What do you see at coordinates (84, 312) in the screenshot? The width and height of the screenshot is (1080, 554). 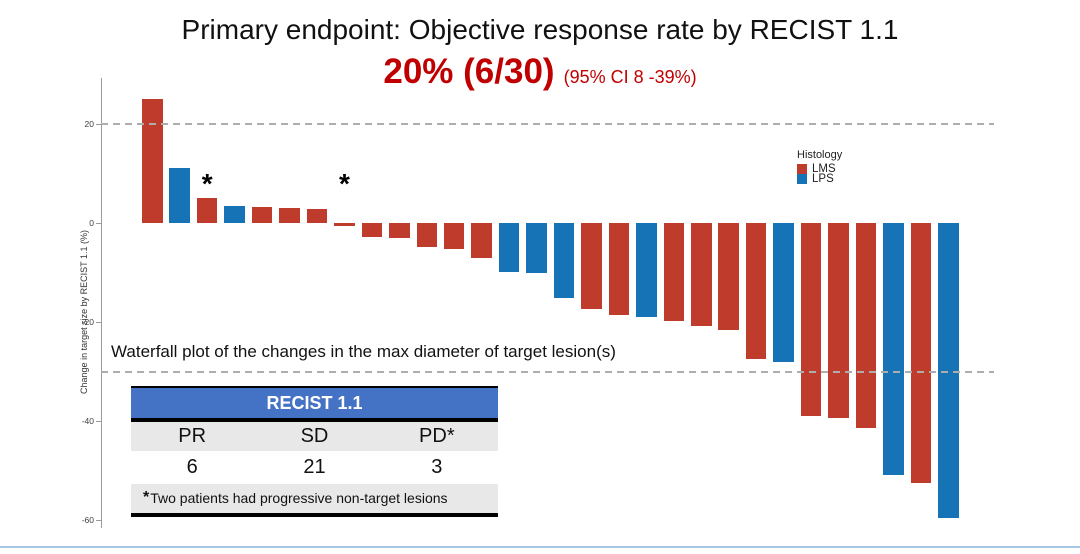 I see `y-axis-label: Change in target size by RECIST 1.1 (%)` at bounding box center [84, 312].